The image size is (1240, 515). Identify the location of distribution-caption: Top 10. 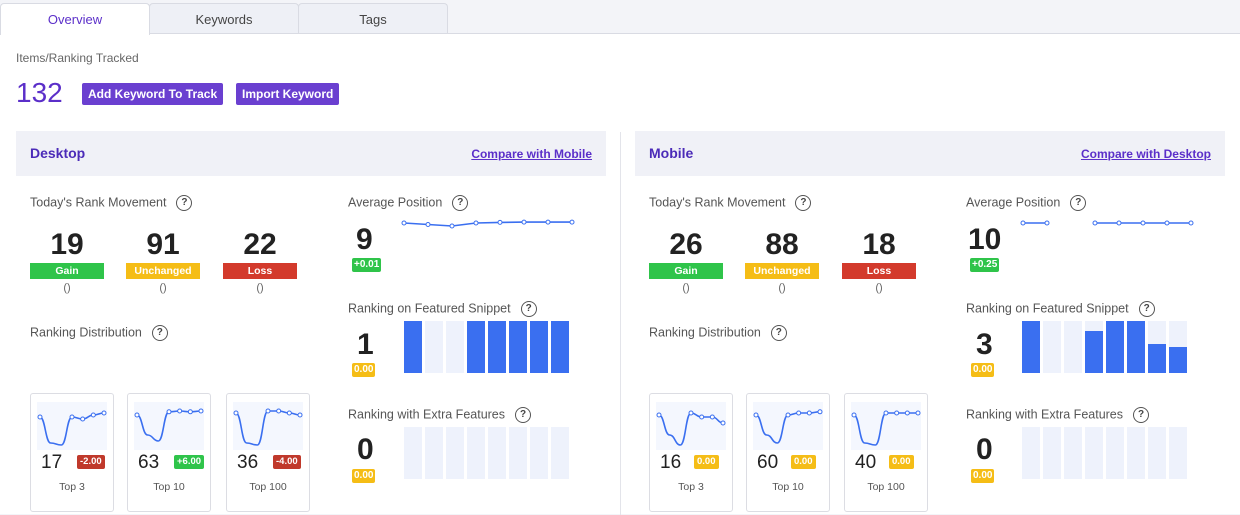
(169, 487).